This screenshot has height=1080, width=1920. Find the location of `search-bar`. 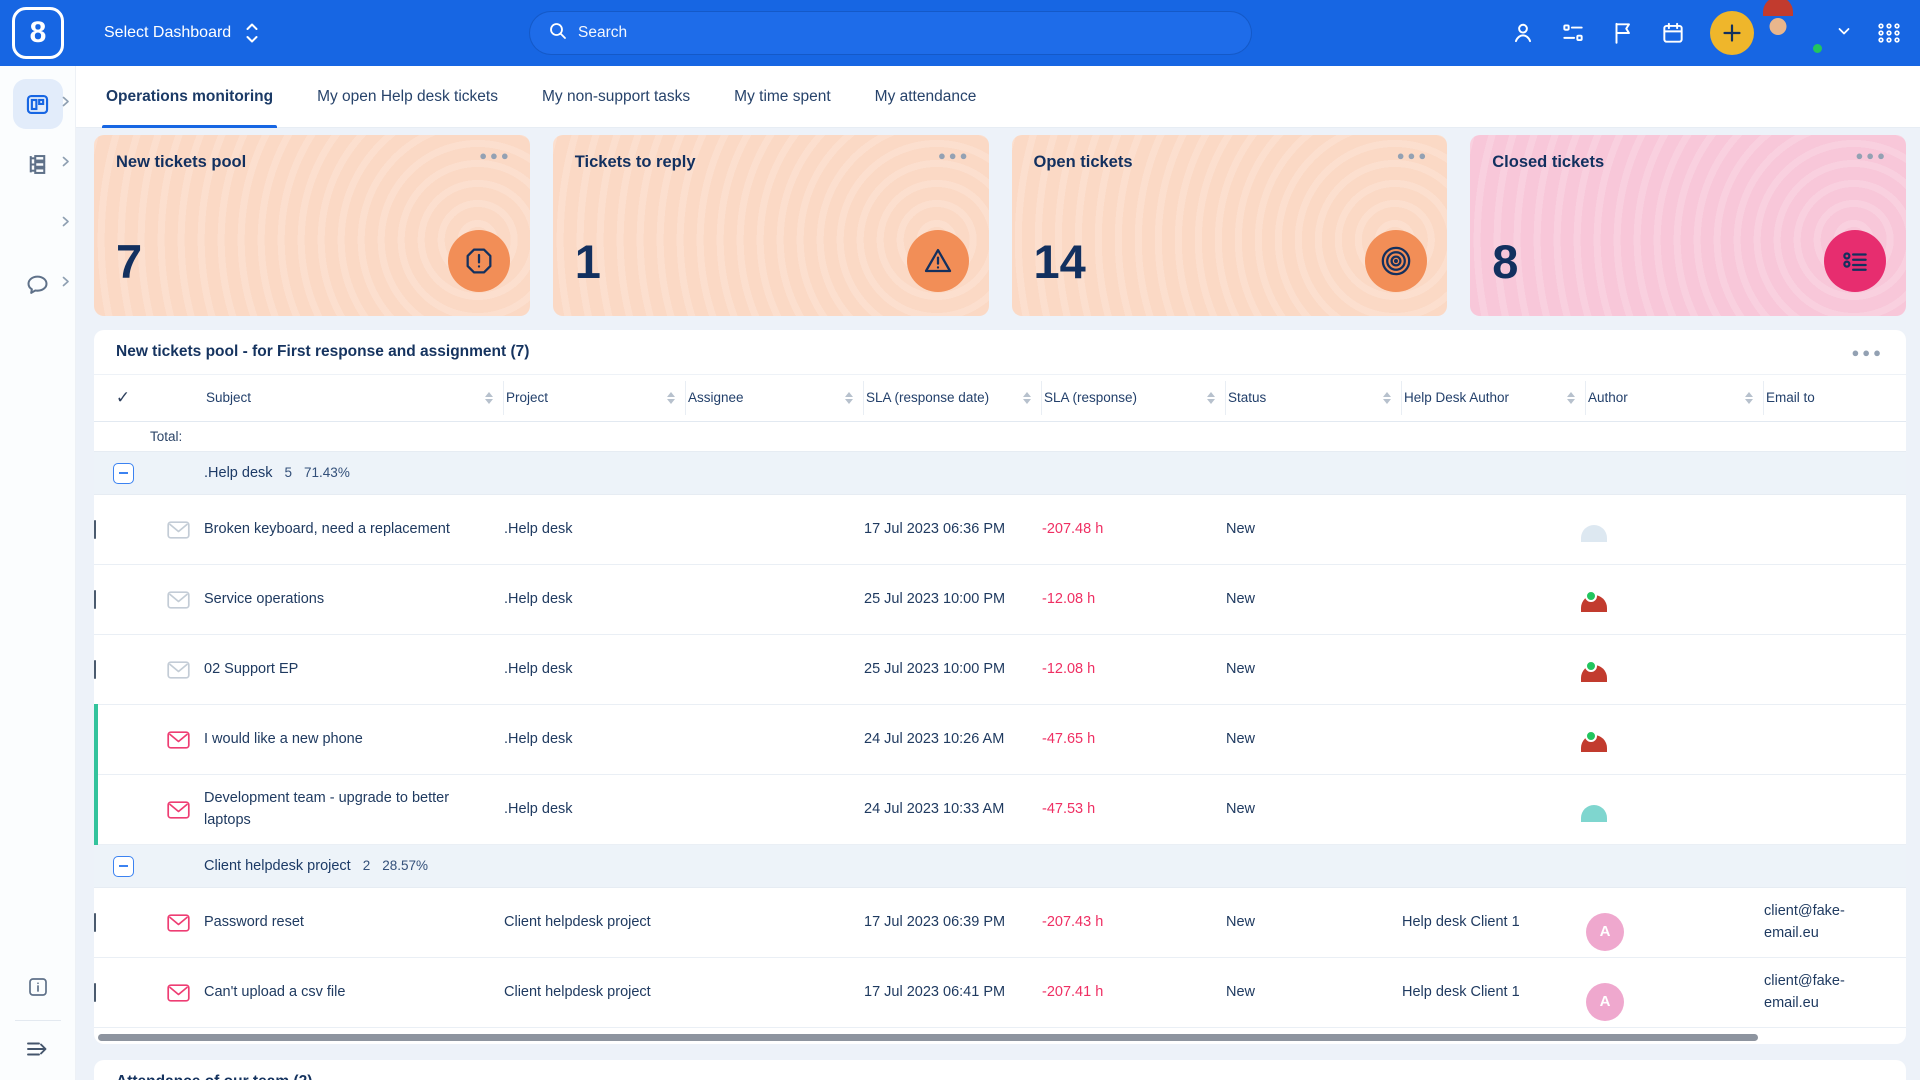

search-bar is located at coordinates (890, 33).